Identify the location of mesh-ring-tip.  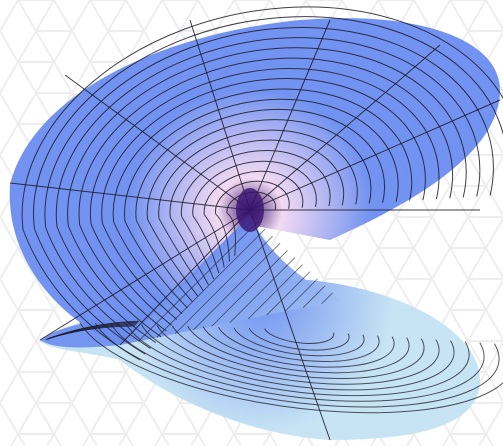
(92, 332).